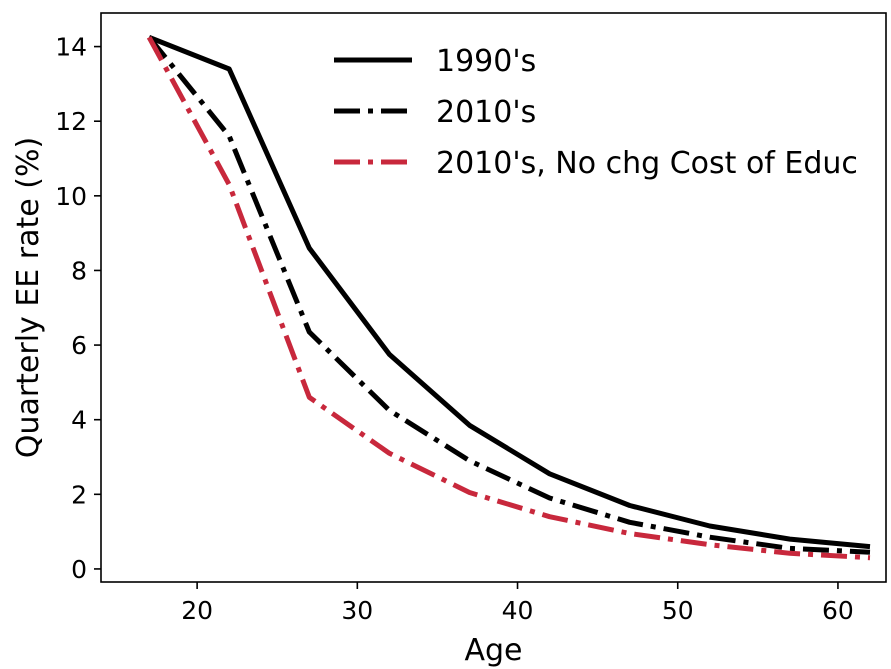 The height and width of the screenshot is (669, 891). I want to click on x-tick-label: 20, so click(197, 610).